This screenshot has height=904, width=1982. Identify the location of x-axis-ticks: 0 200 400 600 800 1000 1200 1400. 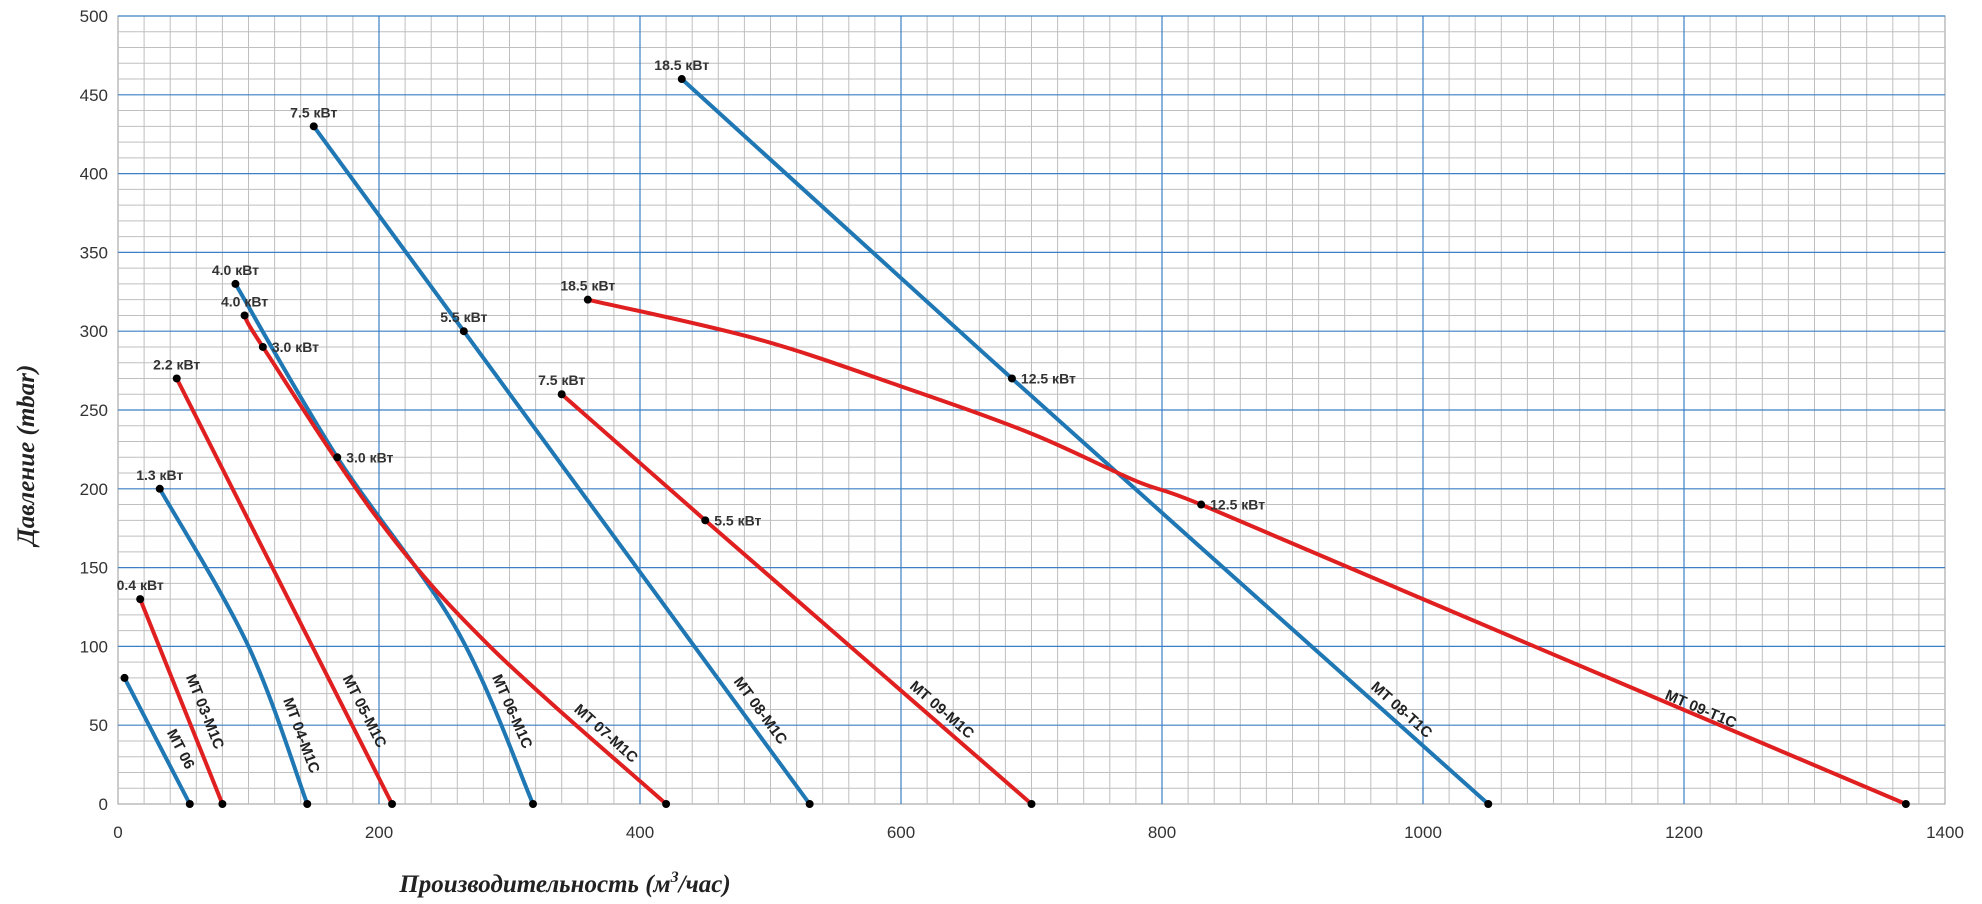
(1038, 832).